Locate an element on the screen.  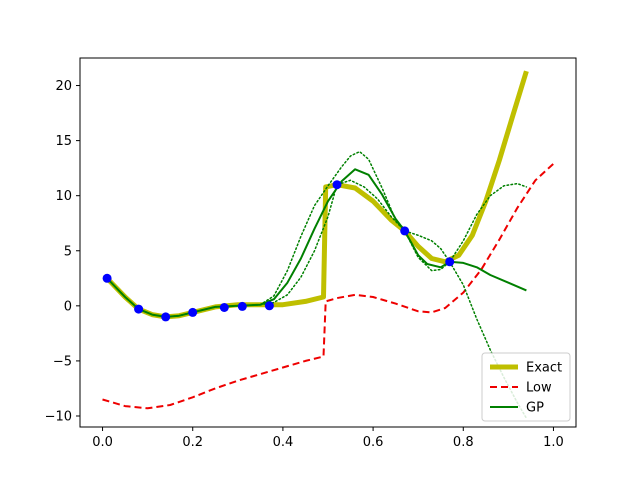
x-tick-label: 0.8 is located at coordinates (463, 442).